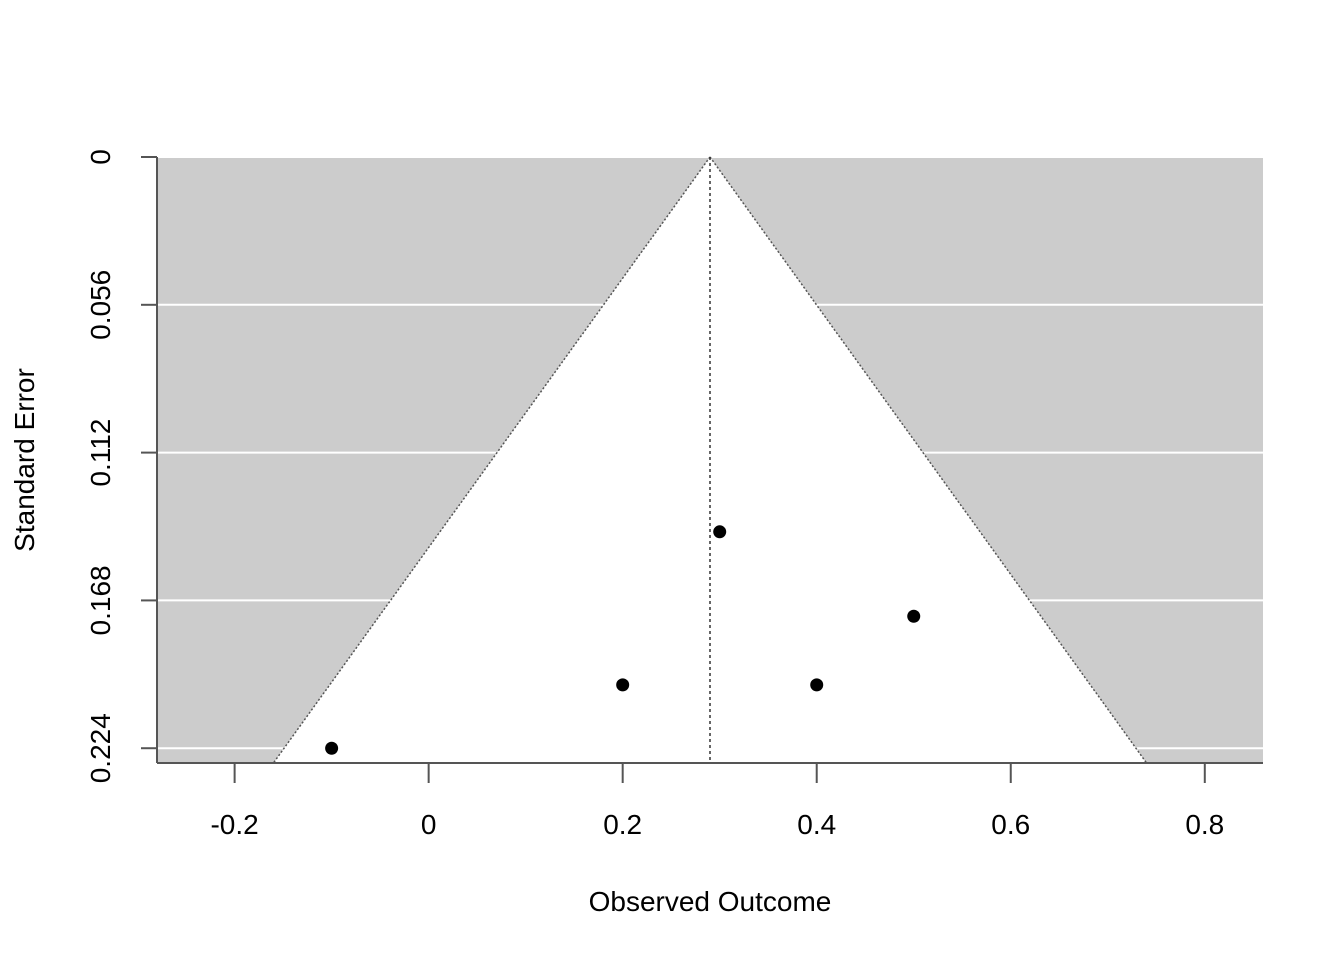  Describe the element at coordinates (100, 453) in the screenshot. I see `y-tick-label-2: 0.112` at that location.